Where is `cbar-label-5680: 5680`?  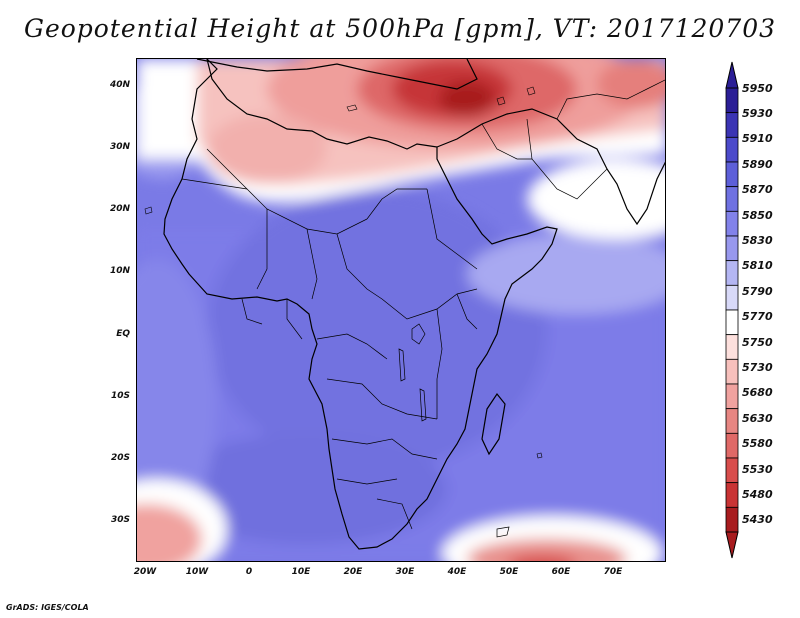 cbar-label-5680: 5680 is located at coordinates (757, 392).